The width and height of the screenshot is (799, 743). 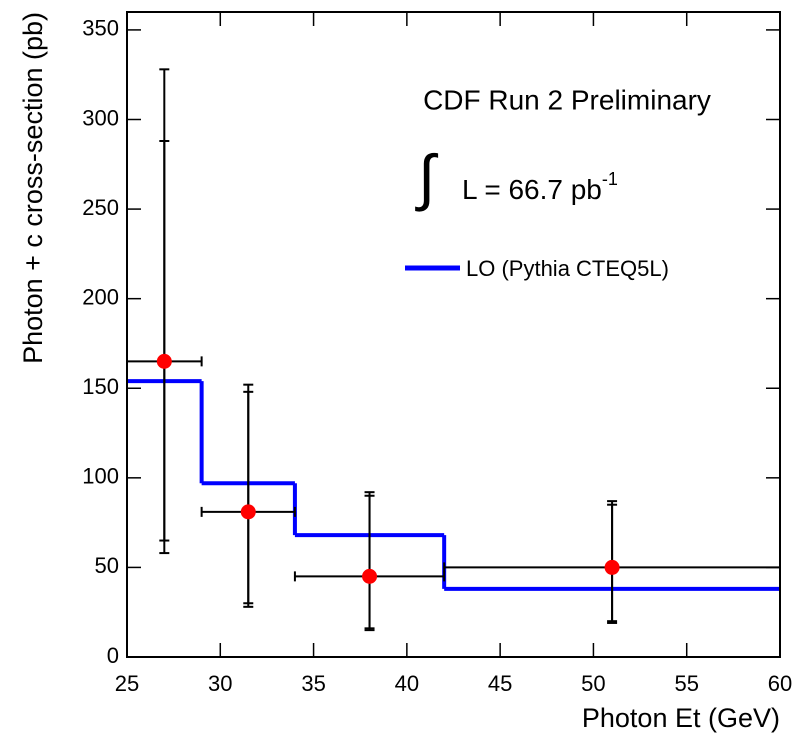 What do you see at coordinates (100, 117) in the screenshot?
I see `y-tick-label: 300` at bounding box center [100, 117].